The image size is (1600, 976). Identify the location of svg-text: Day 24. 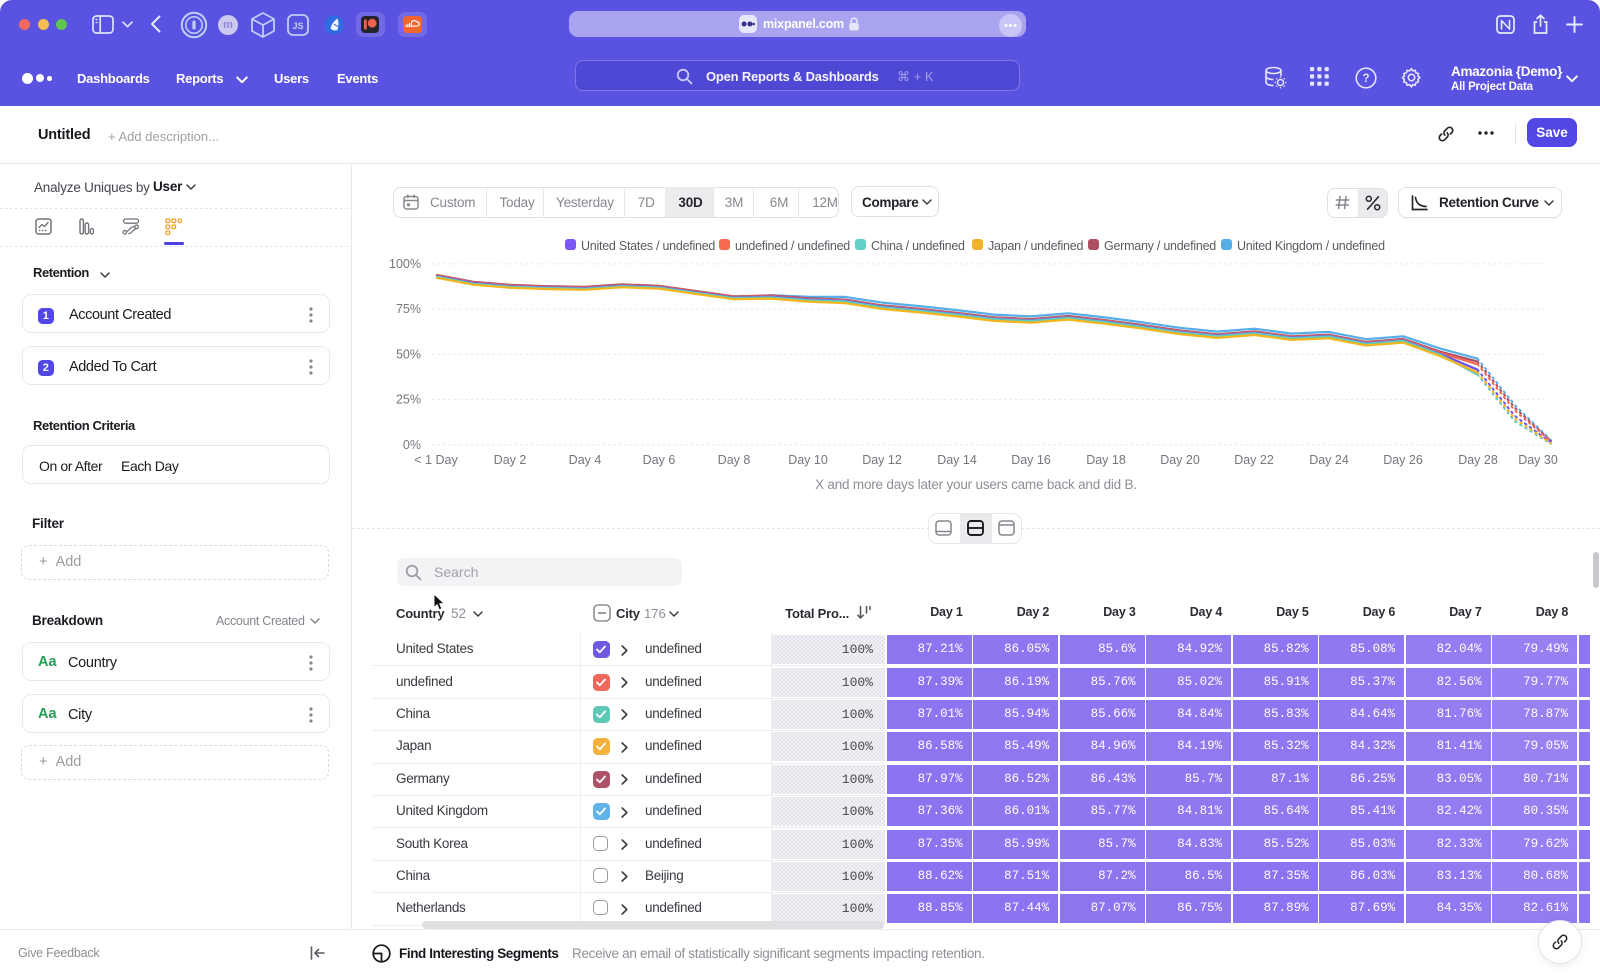
(1329, 460).